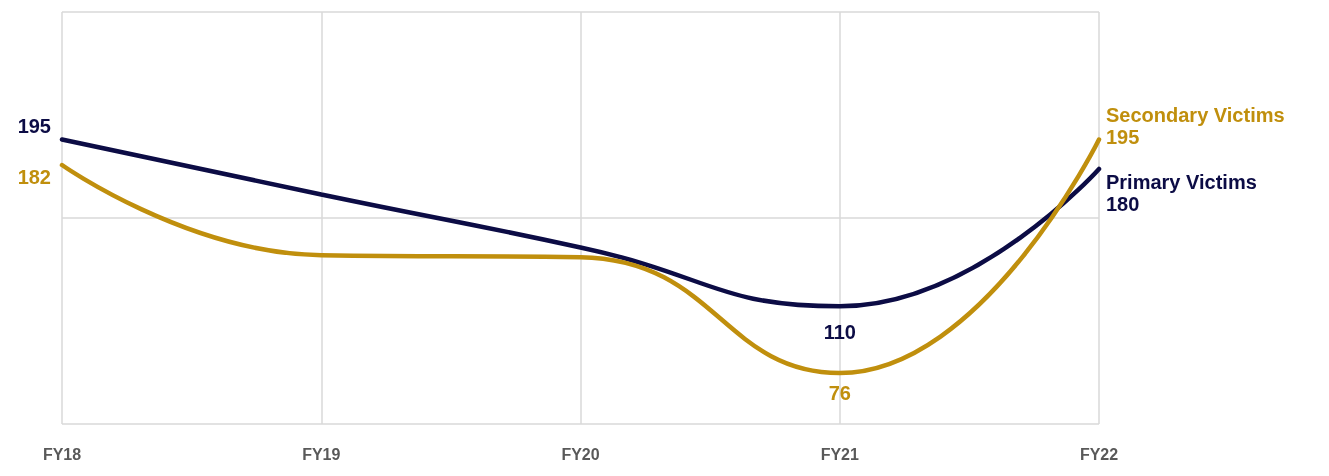 This screenshot has height=476, width=1329. Describe the element at coordinates (1195, 114) in the screenshot. I see `series-label: Secondary Victims` at that location.